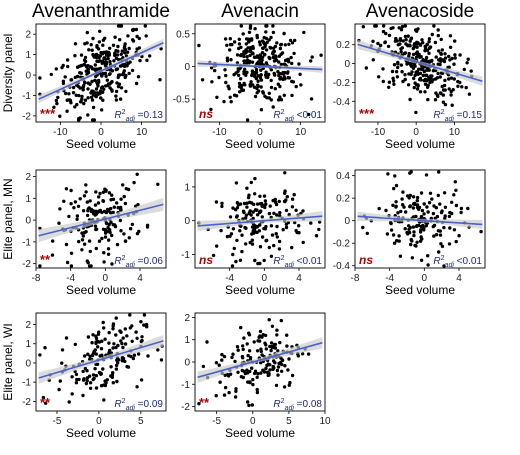 This screenshot has width=520, height=455. What do you see at coordinates (187, 363) in the screenshot?
I see `y-tick-label: 0` at bounding box center [187, 363].